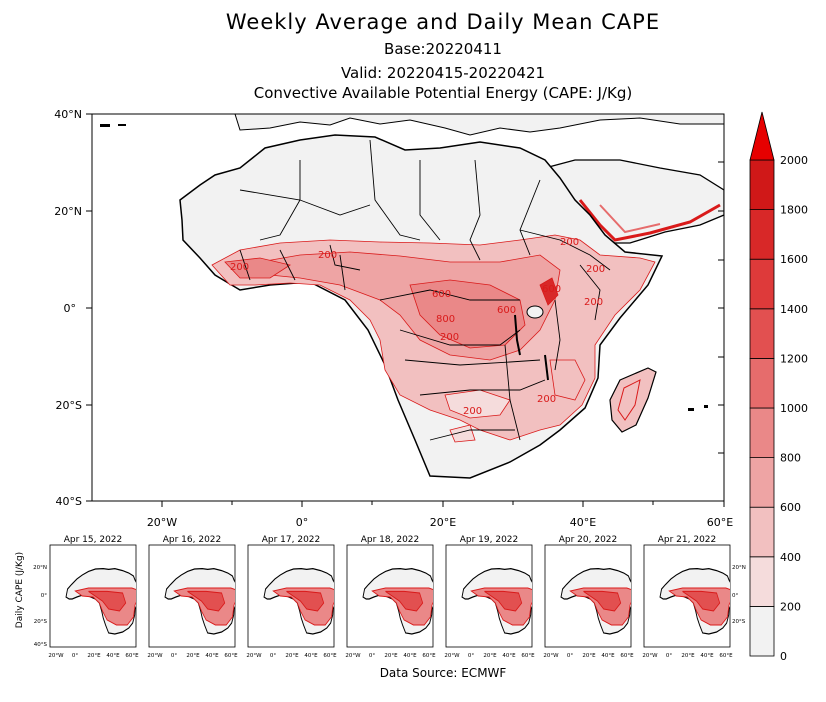 This screenshot has height=702, width=826. What do you see at coordinates (794, 408) in the screenshot?
I see `colorbar-label: 1000` at bounding box center [794, 408].